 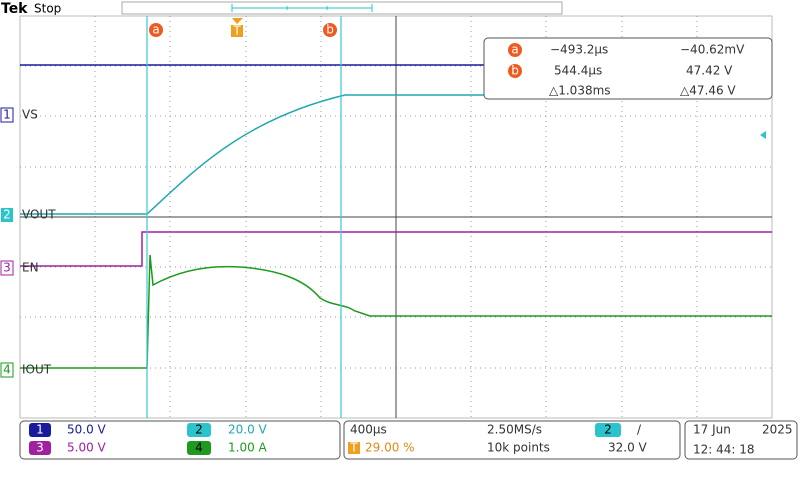 I want to click on ch3-trace, so click(x=396, y=249).